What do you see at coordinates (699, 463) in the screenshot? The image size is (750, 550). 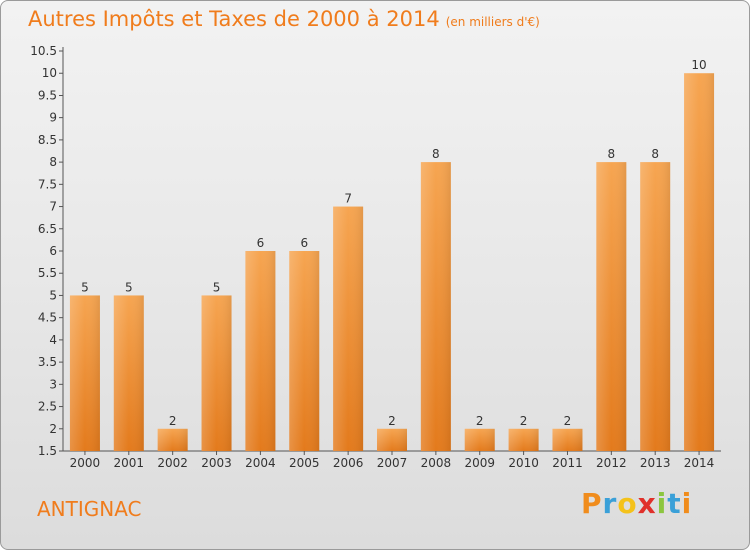 I see `x-tick-label: 2014` at bounding box center [699, 463].